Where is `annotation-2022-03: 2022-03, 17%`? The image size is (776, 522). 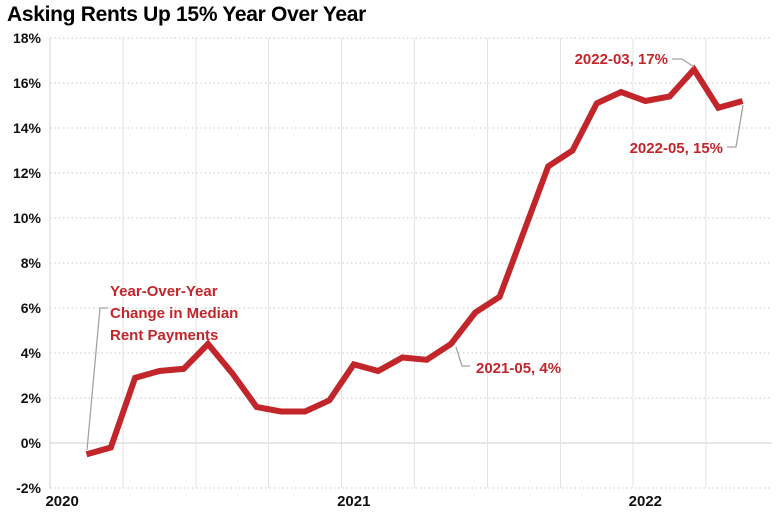 annotation-2022-03: 2022-03, 17% is located at coordinates (621, 59).